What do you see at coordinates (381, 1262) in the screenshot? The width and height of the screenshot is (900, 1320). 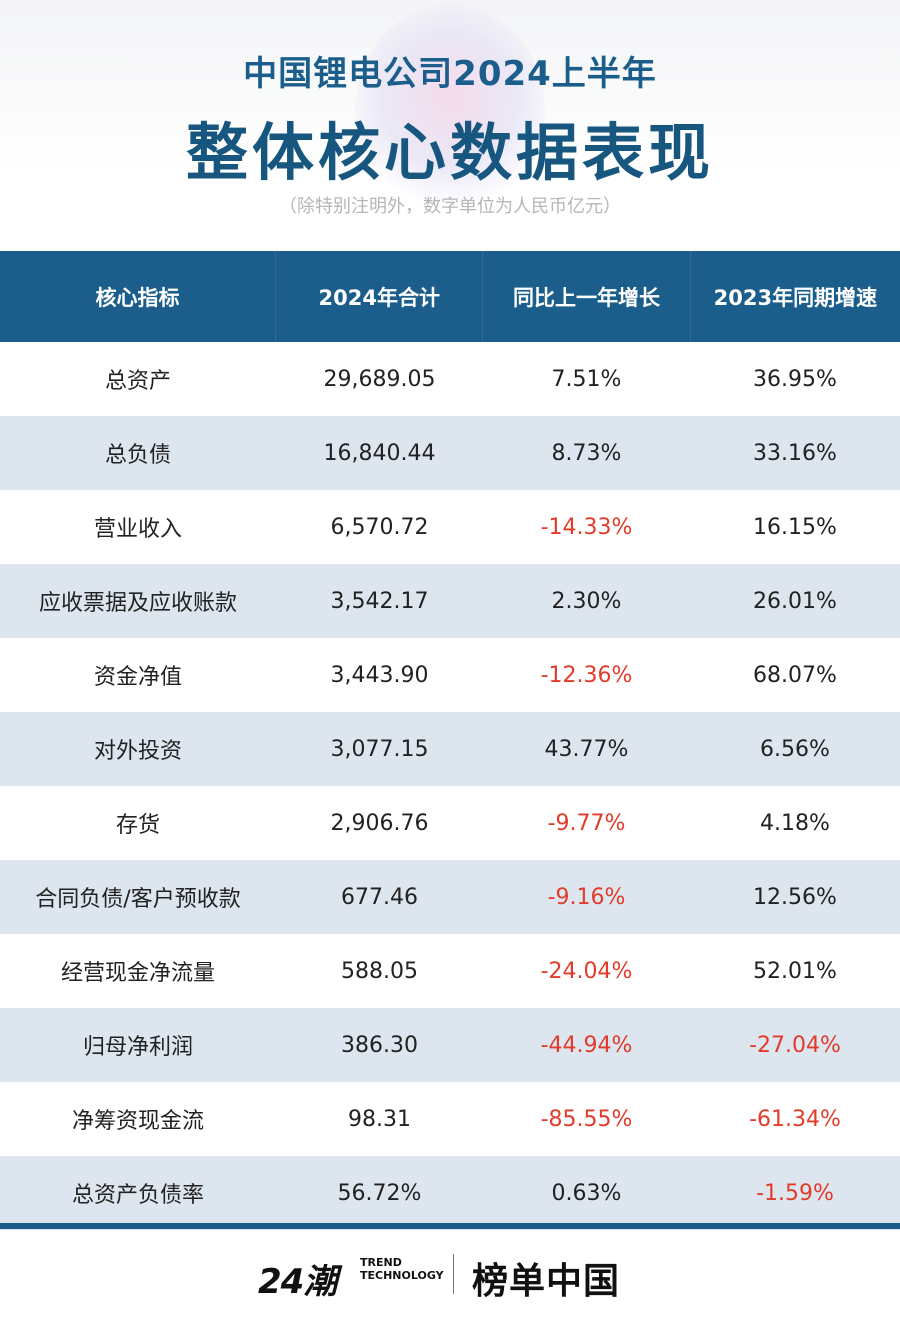 I see `trend-logo-line-1: TREND` at bounding box center [381, 1262].